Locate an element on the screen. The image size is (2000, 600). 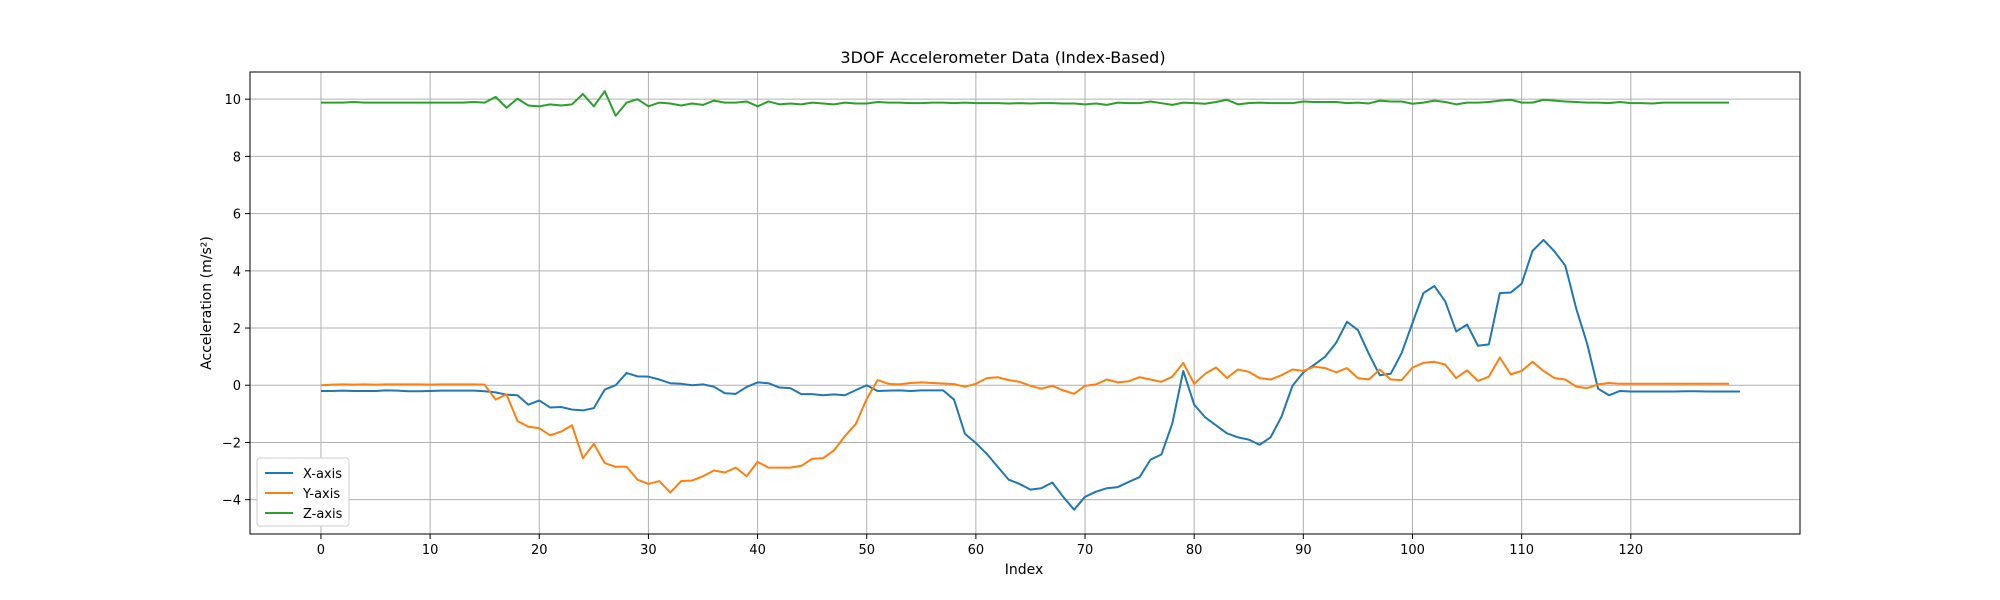
y-tick-label: 0 is located at coordinates (237, 386).